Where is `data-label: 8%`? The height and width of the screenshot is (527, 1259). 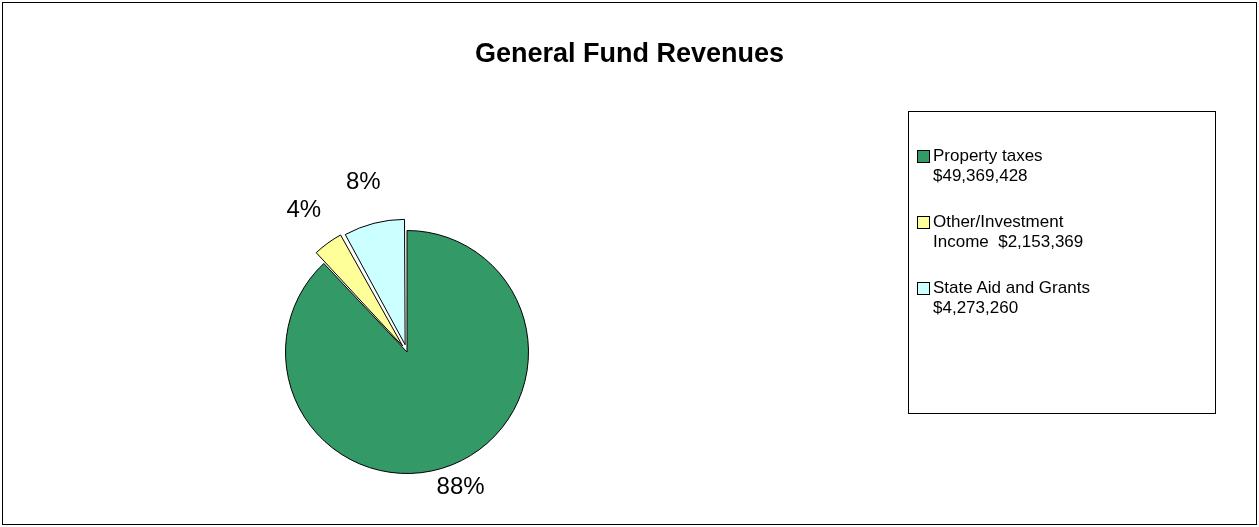 data-label: 8% is located at coordinates (363, 180).